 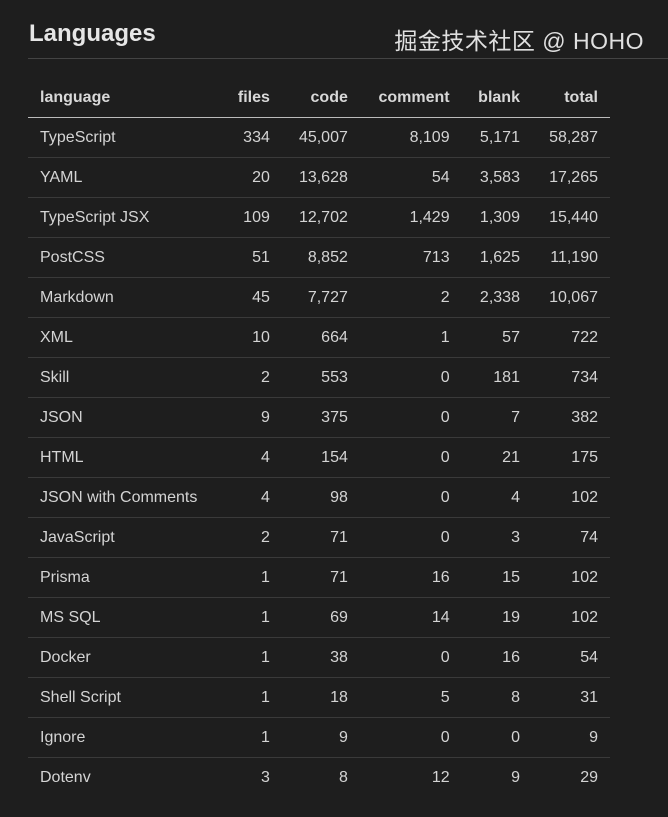 I want to click on cell-total: 15,440, so click(x=570, y=217).